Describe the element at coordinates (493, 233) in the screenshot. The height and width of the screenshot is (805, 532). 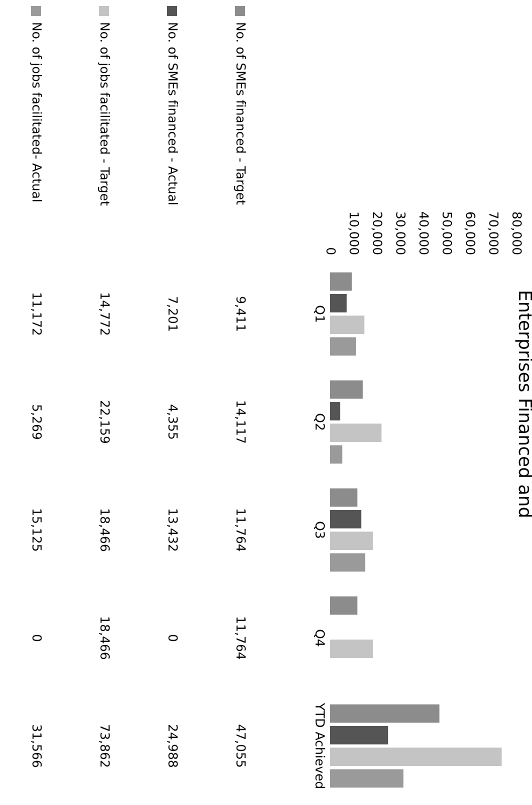
I see `x-tick-label: 70,000` at that location.